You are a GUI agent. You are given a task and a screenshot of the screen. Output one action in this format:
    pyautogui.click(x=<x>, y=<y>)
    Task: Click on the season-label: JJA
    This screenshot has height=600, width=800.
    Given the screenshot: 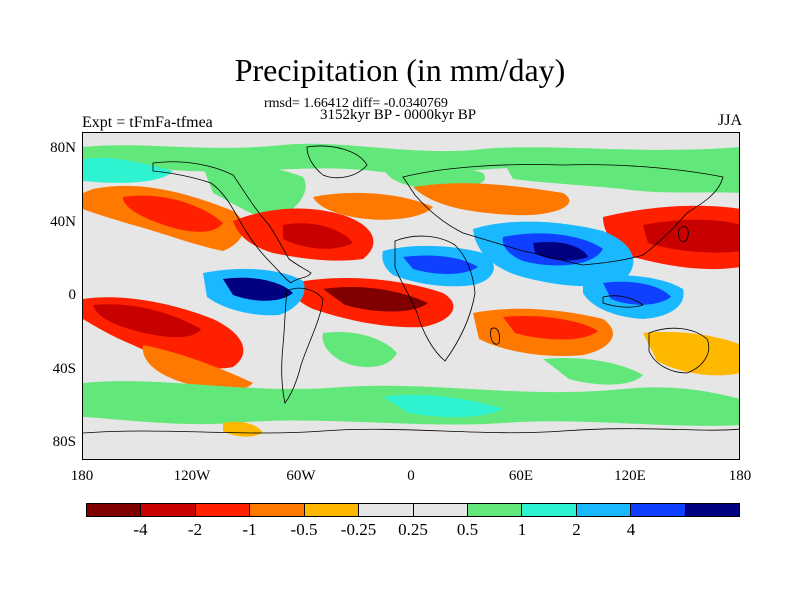 What is the action you would take?
    pyautogui.click(x=729, y=120)
    